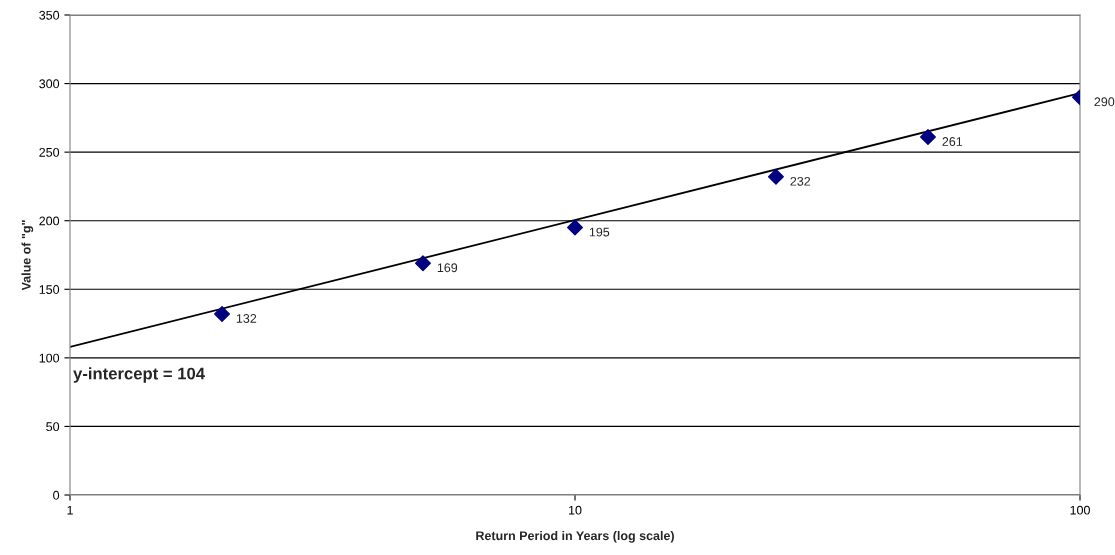 The image size is (1115, 555). What do you see at coordinates (27, 255) in the screenshot?
I see `y-axis-title: Value of "g"` at bounding box center [27, 255].